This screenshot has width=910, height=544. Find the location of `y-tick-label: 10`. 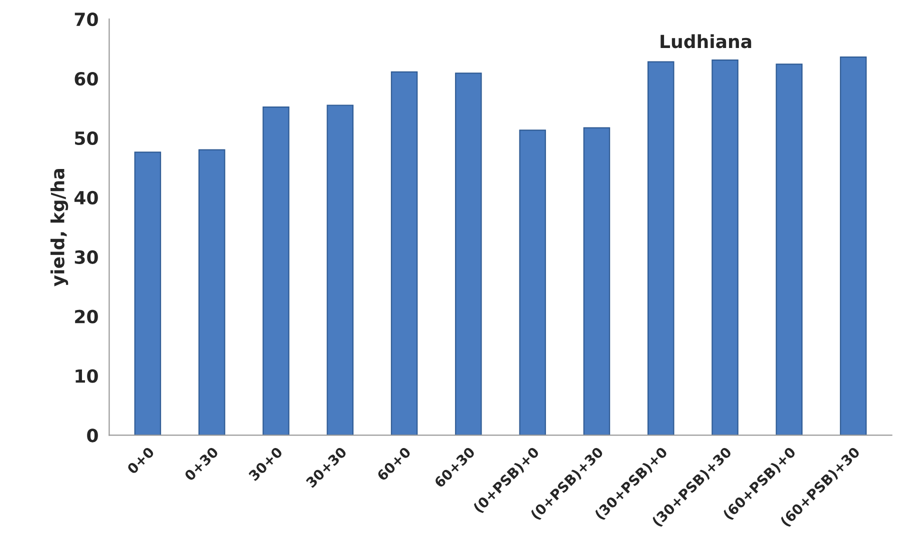

y-tick-label: 10 is located at coordinates (87, 376).